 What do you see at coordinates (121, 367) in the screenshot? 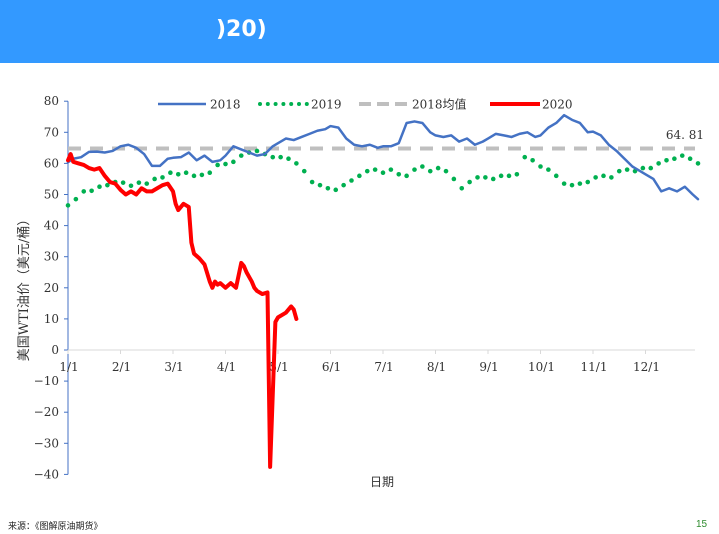
I see `x-tick-label: 2/1` at bounding box center [121, 367].